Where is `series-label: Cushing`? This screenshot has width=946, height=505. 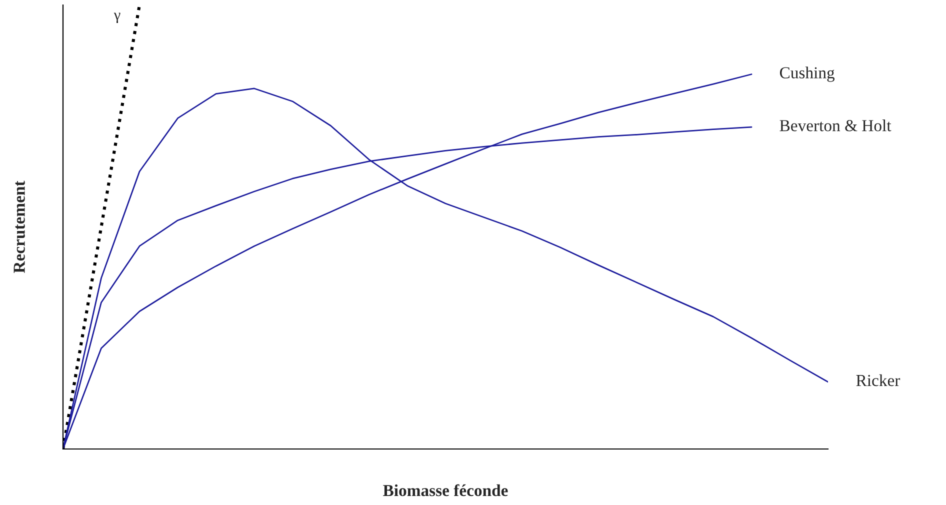 series-label: Cushing is located at coordinates (807, 74).